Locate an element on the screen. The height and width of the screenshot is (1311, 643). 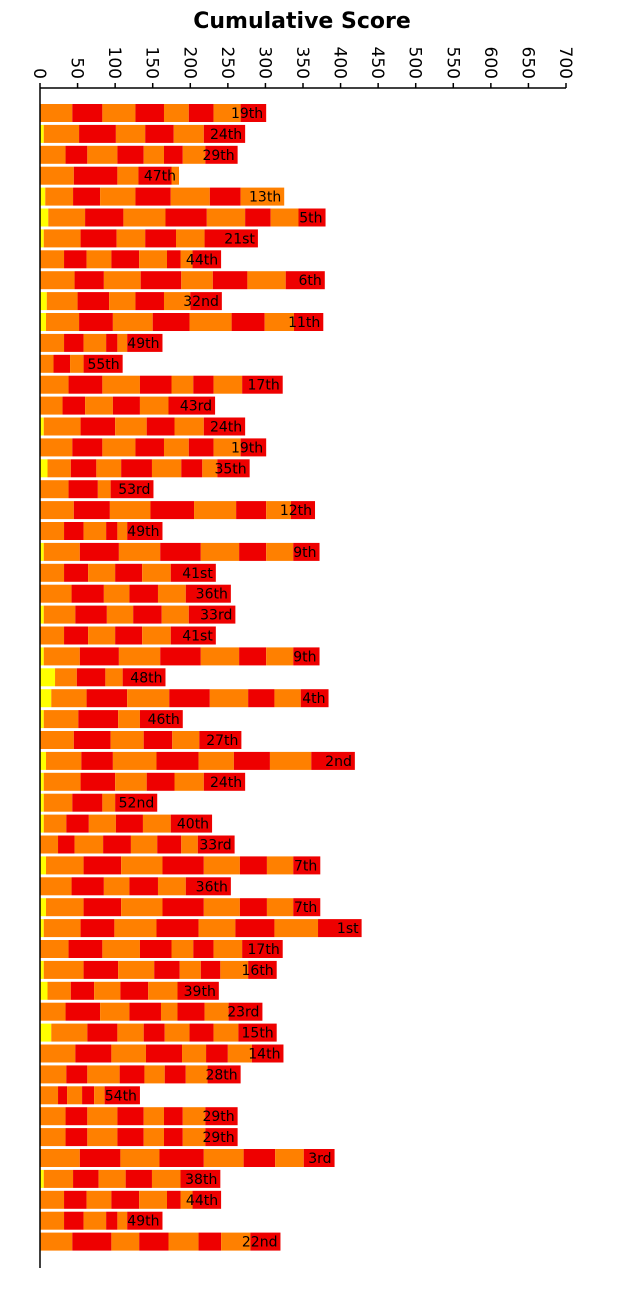
rank-label: 47th is located at coordinates (160, 177).